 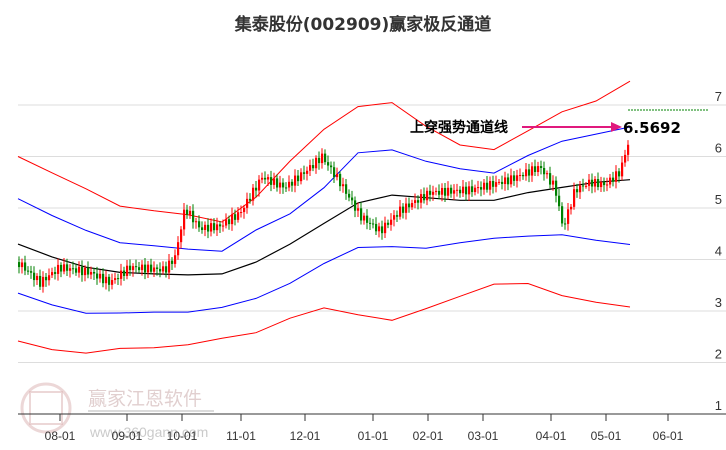 What do you see at coordinates (718, 96) in the screenshot?
I see `y-tick-label: 7` at bounding box center [718, 96].